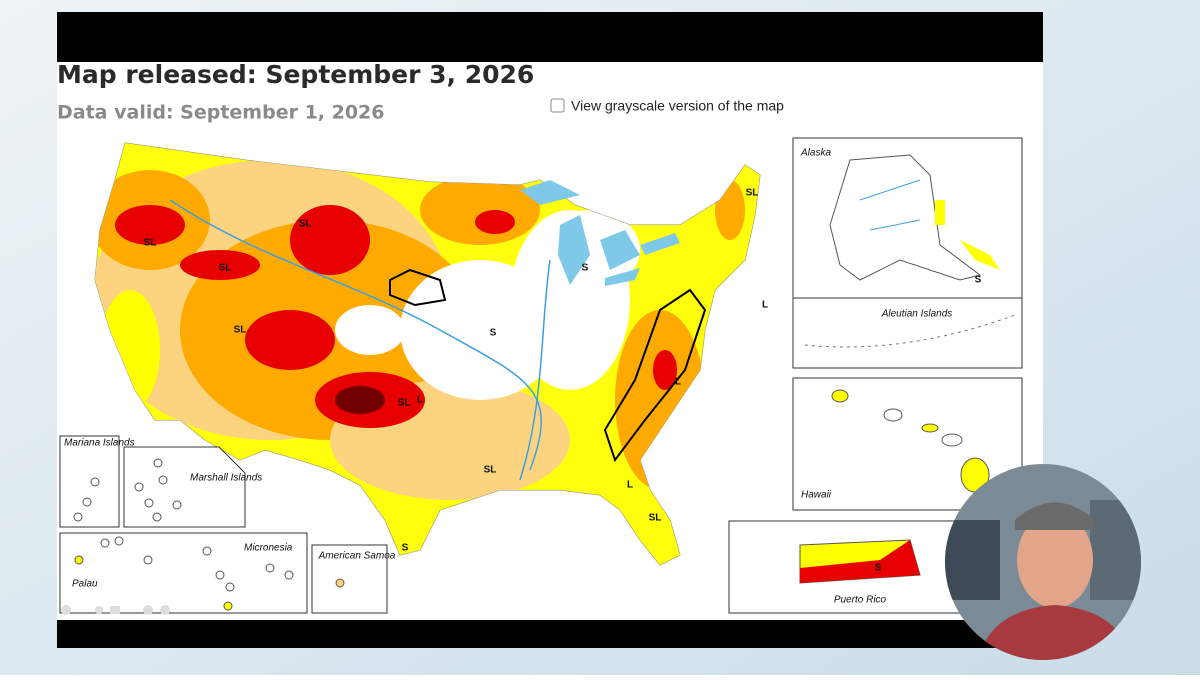 The image size is (1200, 680). I want to click on valid-date: Data valid: September 1, 2026, so click(221, 113).